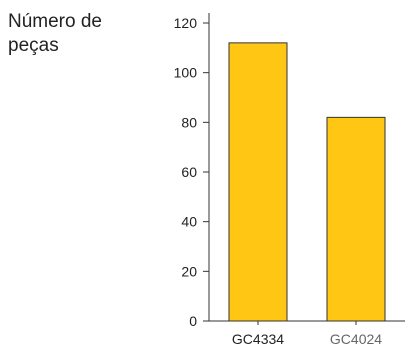 The height and width of the screenshot is (345, 419). Describe the element at coordinates (356, 338) in the screenshot. I see `category-label: GC4024` at that location.